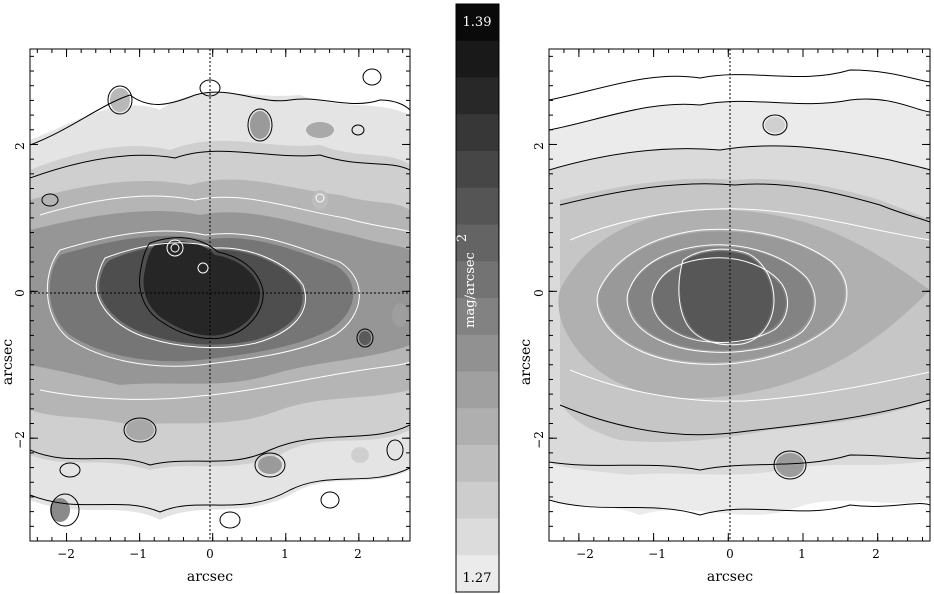 Image resolution: width=934 pixels, height=594 pixels. I want to click on left-x-tick-label: −2, so click(66, 554).